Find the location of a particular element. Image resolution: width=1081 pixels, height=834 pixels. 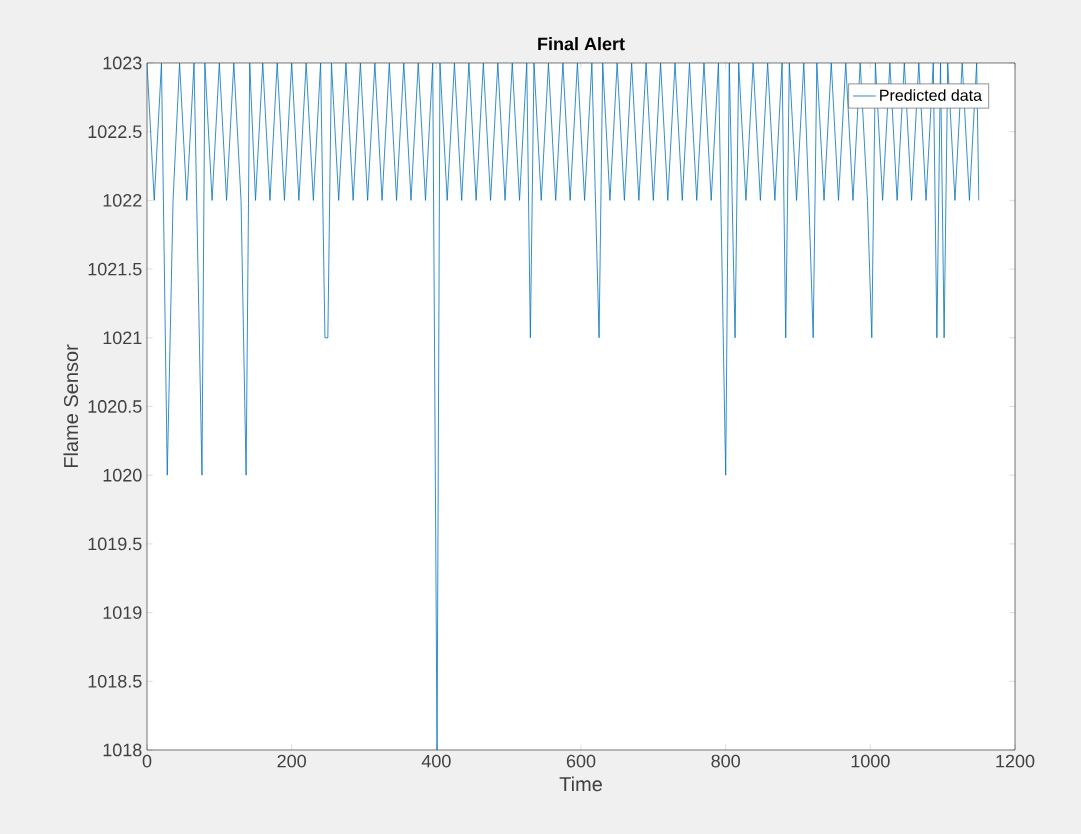

y-tick-label: 1020 is located at coordinates (122, 475).